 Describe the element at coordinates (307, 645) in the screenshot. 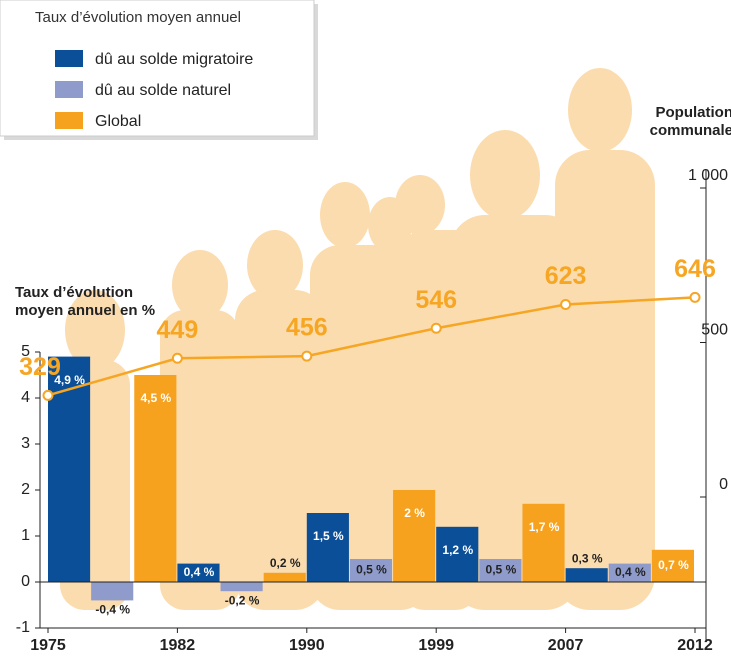

I see `x-tick-label: 1990` at that location.